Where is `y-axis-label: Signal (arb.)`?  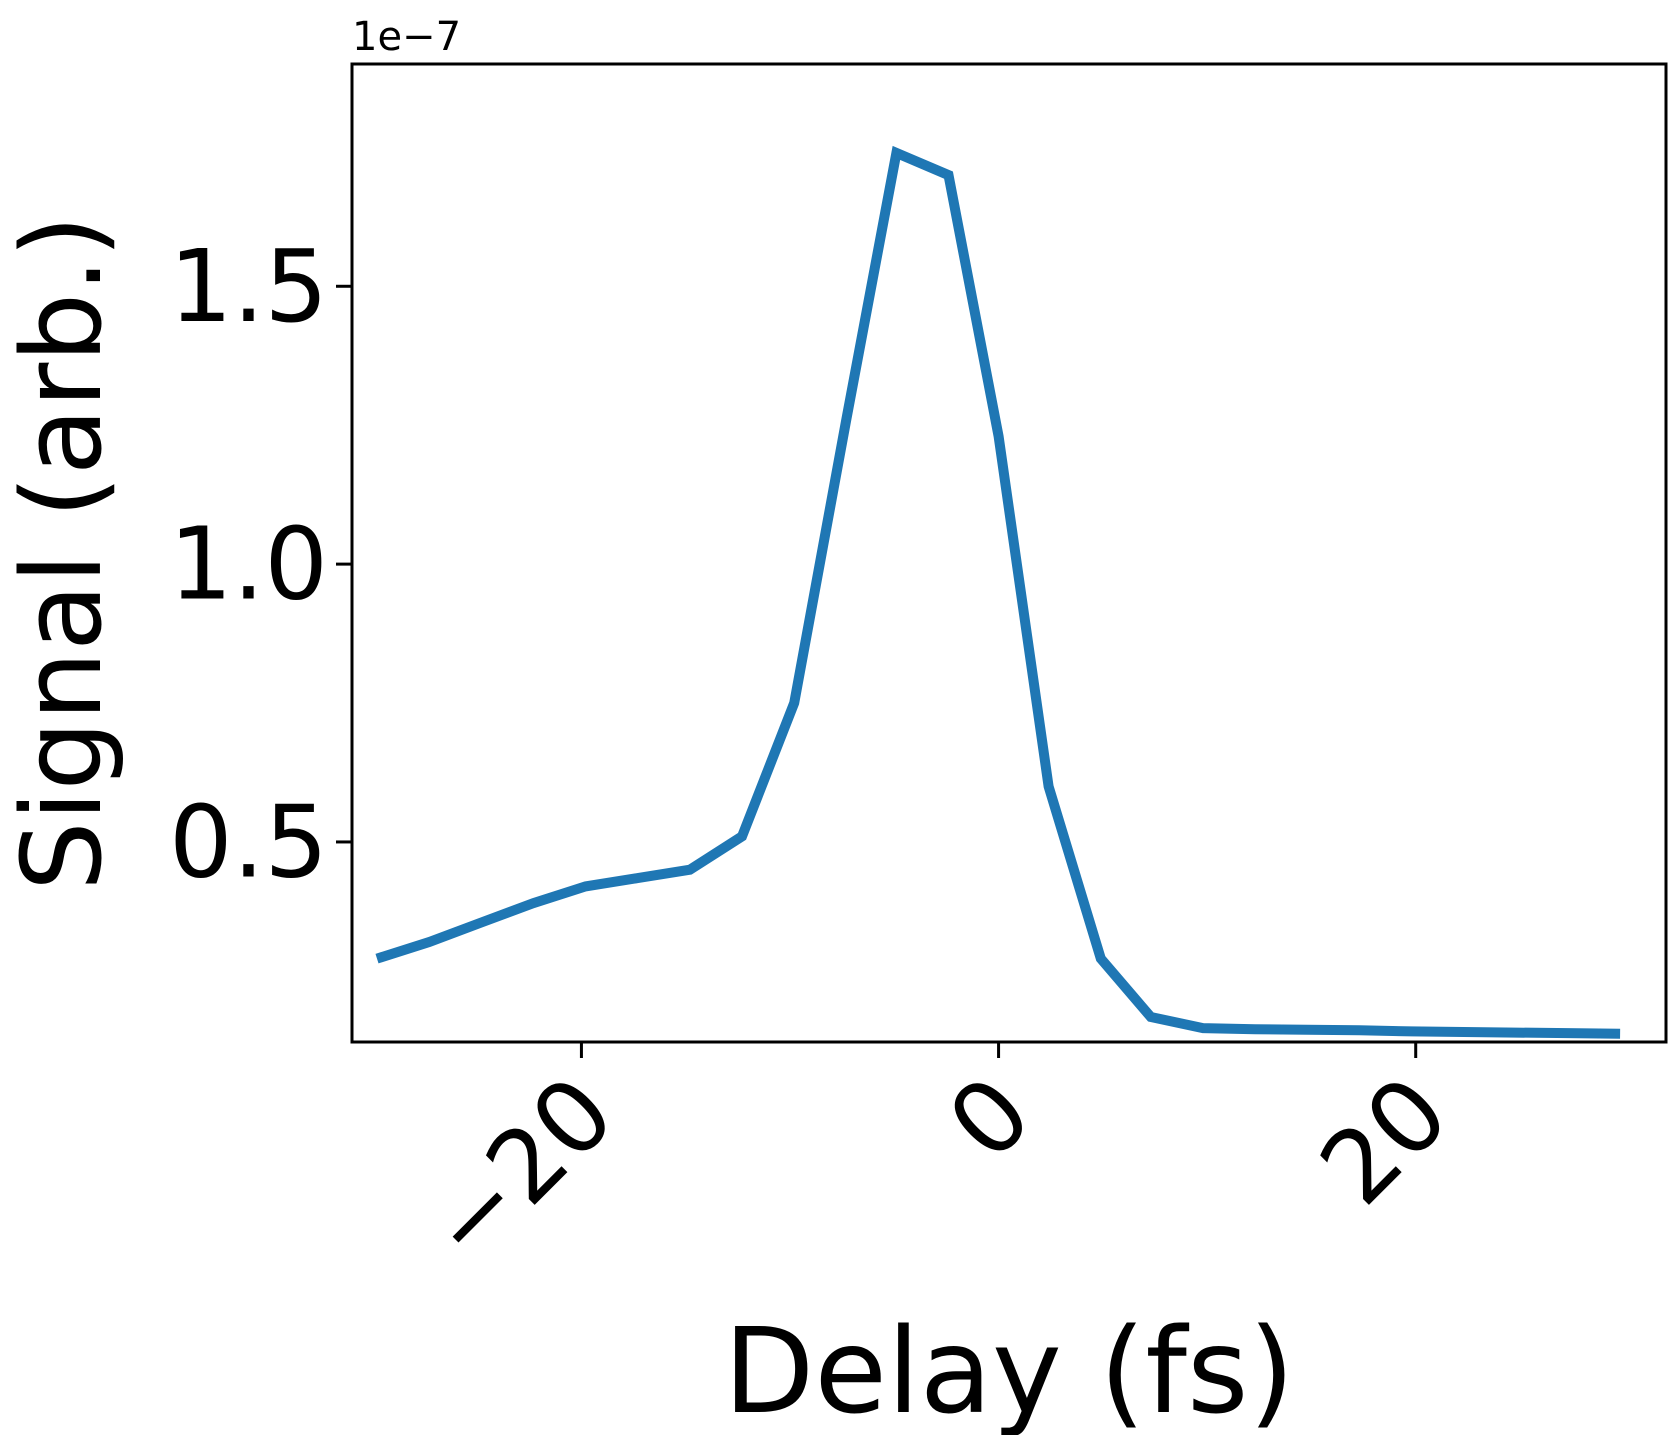
y-axis-label: Signal (arb.) is located at coordinates (63, 553).